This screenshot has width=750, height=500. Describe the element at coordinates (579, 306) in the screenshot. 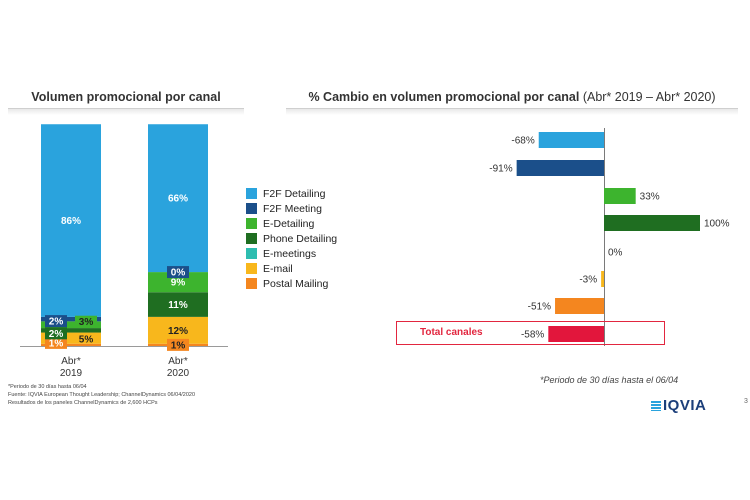

I see `change-bar-postal-mailing` at that location.